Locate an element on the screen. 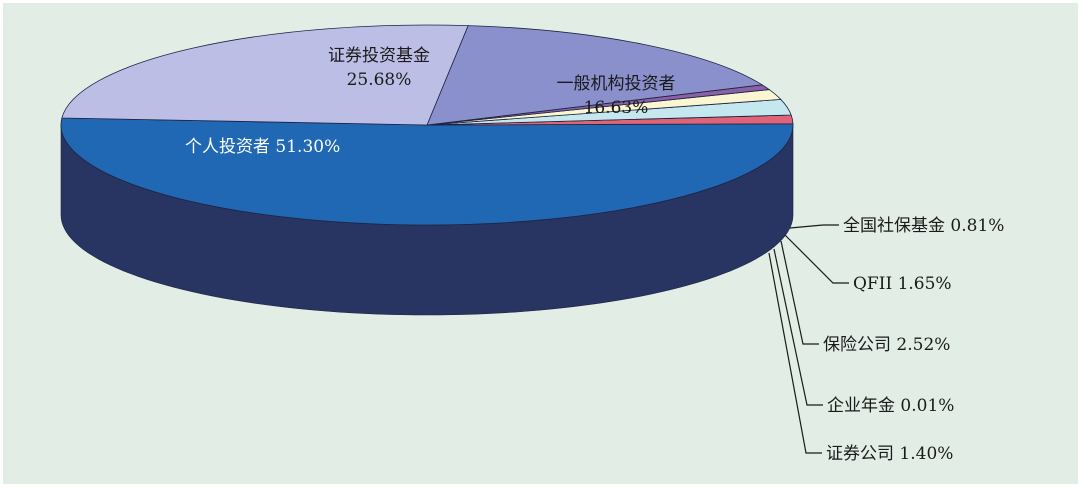 Image resolution: width=1083 pixels, height=489 pixels. callout-label-2: 证券公司 1.40% is located at coordinates (889, 454).